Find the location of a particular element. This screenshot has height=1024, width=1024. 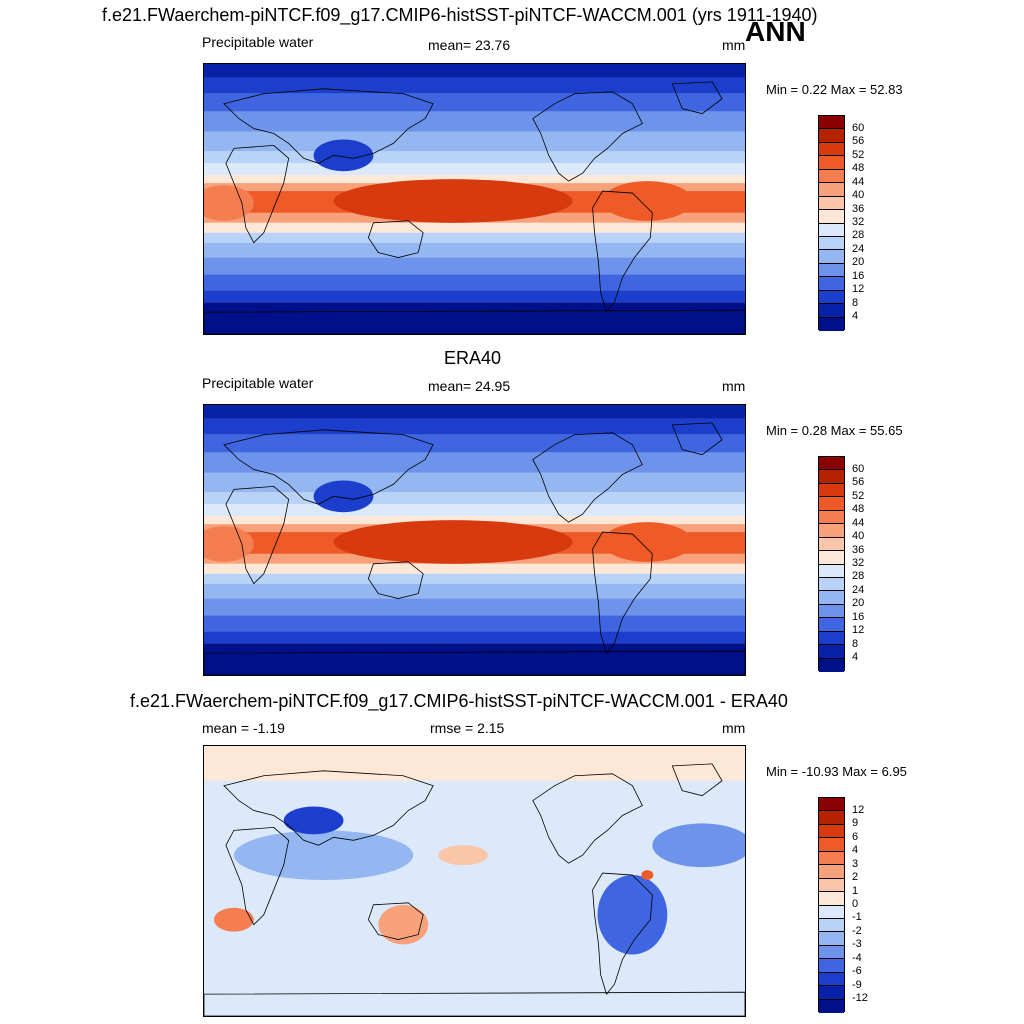

panel3-colorbar is located at coordinates (831, 905).